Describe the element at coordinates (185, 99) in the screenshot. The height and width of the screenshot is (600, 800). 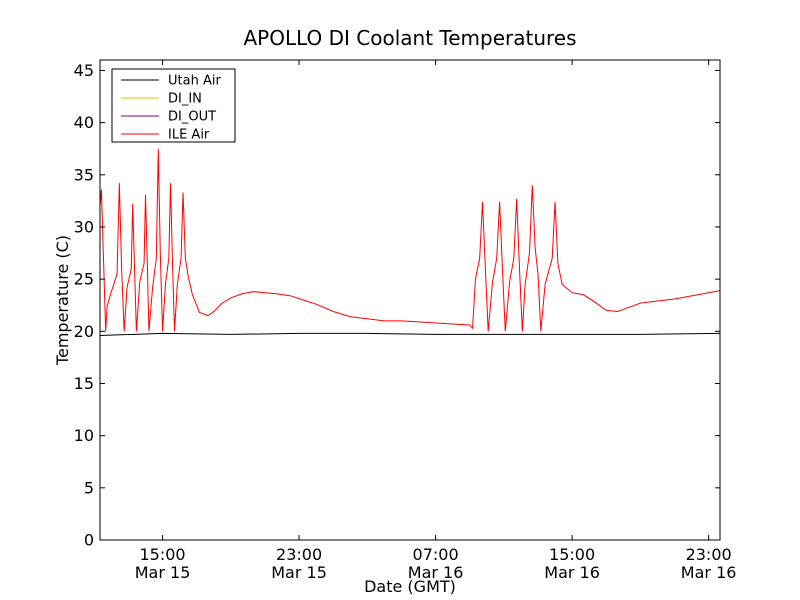
I see `legend-label-1: DI_IN` at that location.